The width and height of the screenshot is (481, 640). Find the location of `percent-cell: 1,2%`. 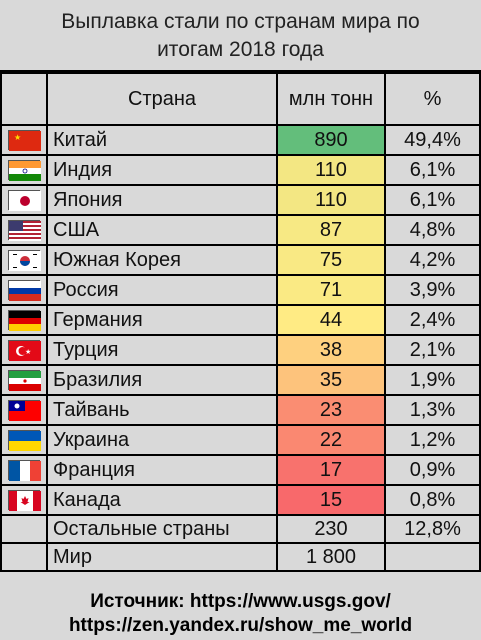

percent-cell: 1,2% is located at coordinates (432, 440).